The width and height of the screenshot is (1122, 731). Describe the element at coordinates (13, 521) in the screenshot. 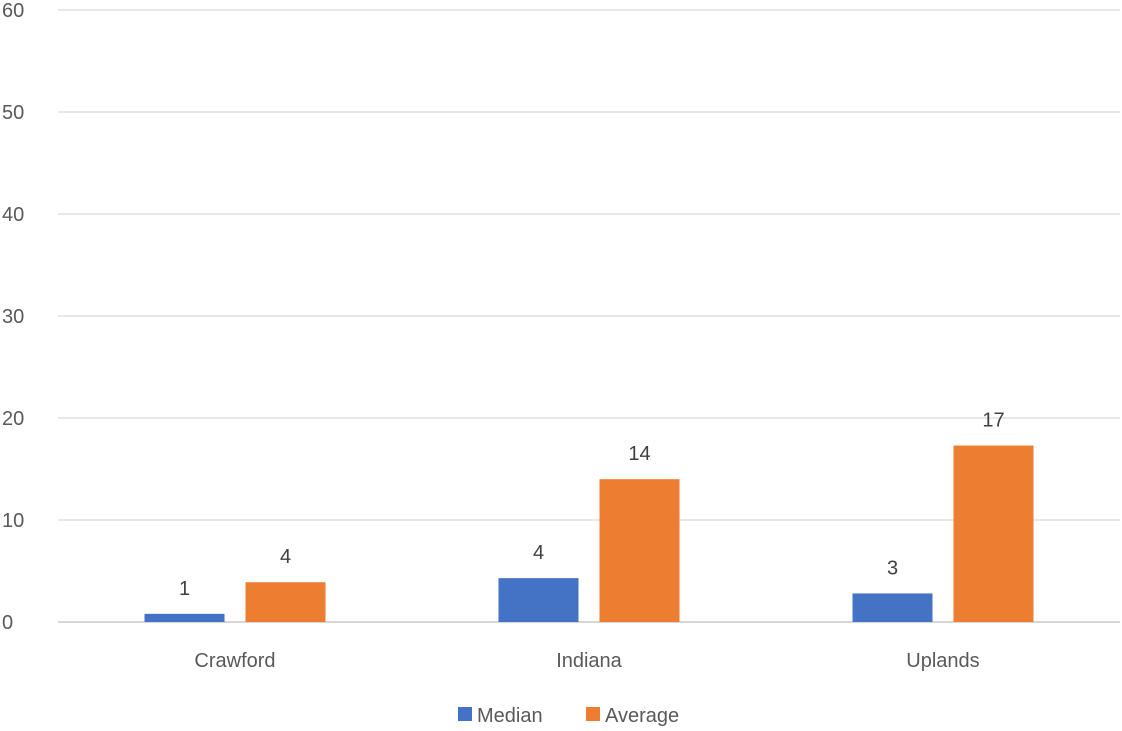

I see `y-tick-label-10: 10` at that location.